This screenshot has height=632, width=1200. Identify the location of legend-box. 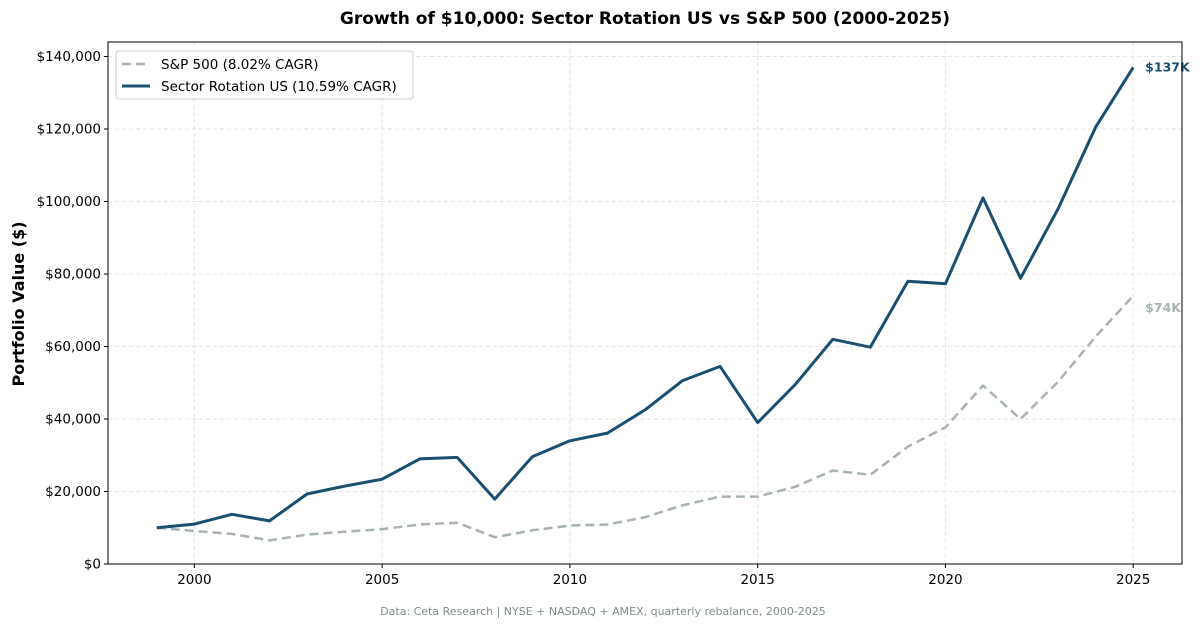
(264, 75).